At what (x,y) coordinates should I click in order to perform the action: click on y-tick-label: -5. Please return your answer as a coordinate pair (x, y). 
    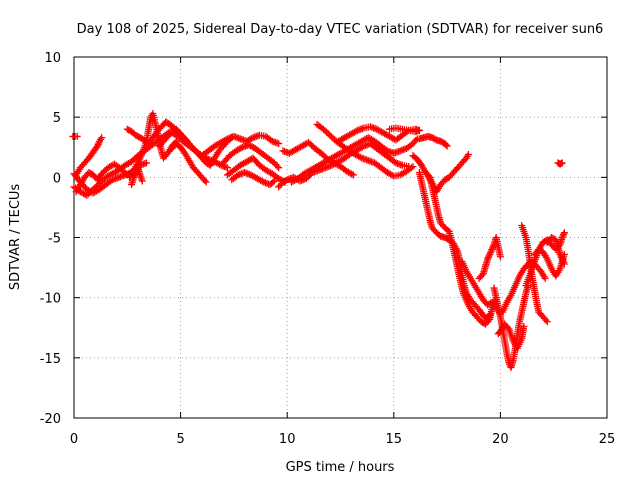
    Looking at the image, I should click on (54, 239).